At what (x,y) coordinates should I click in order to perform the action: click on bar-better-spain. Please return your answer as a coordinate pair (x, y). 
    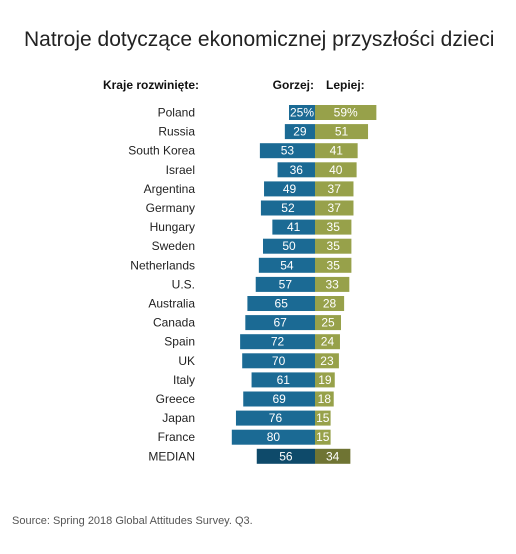
    Looking at the image, I should click on (327, 342).